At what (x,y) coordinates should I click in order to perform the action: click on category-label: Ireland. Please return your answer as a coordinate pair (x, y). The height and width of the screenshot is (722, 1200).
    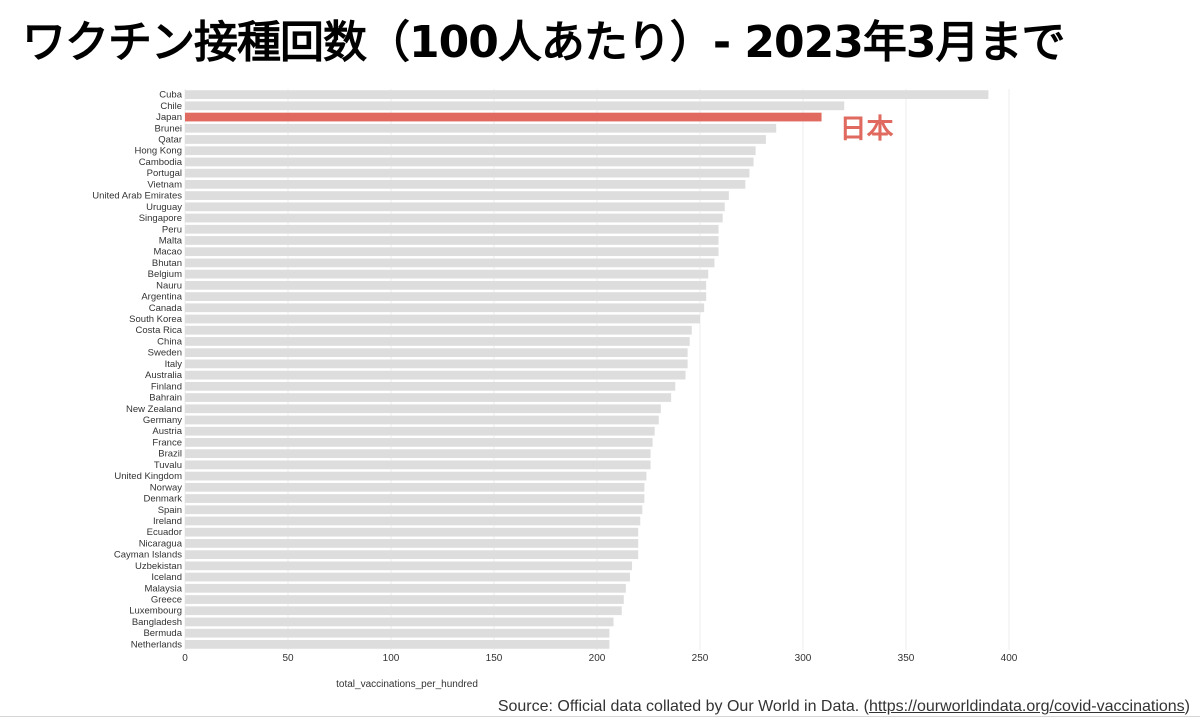
    Looking at the image, I should click on (167, 521).